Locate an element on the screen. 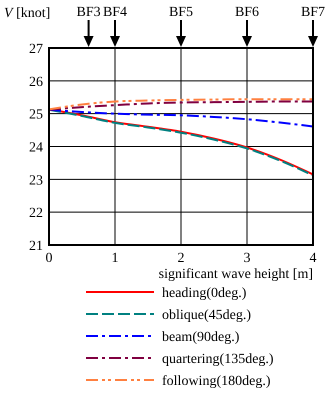  x-tick-label: 4 is located at coordinates (313, 258).